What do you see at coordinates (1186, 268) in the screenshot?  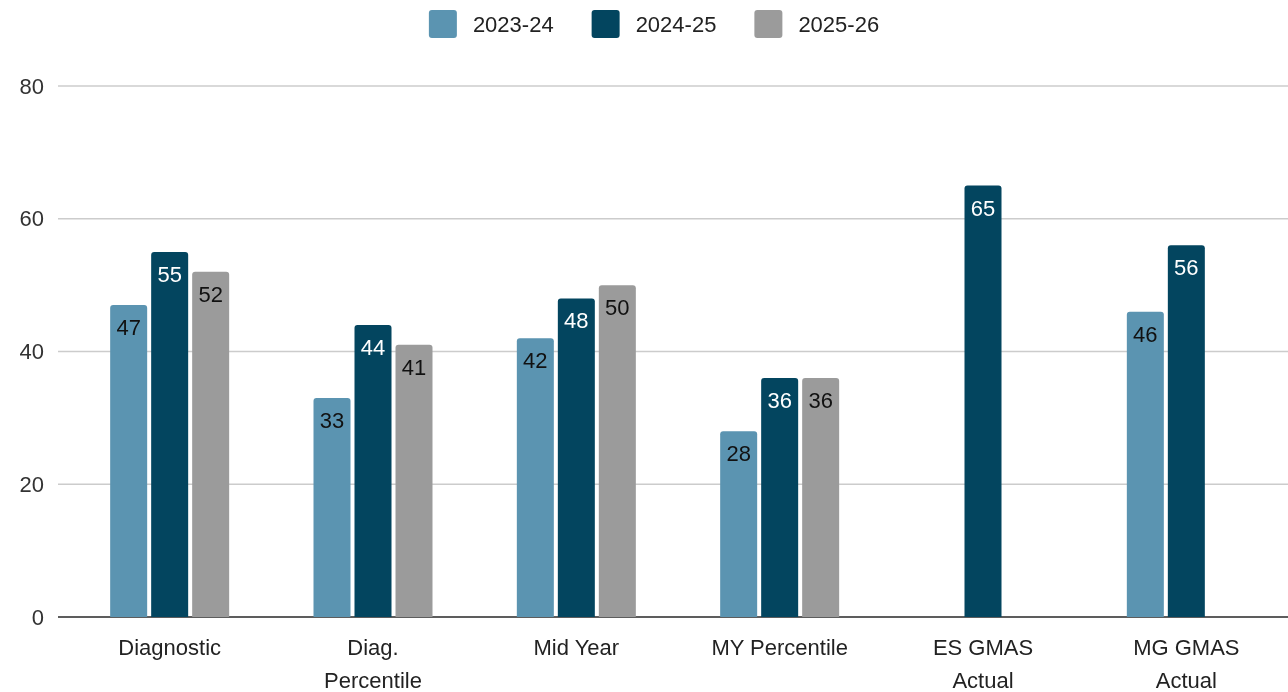 I see `data-label: 56` at bounding box center [1186, 268].